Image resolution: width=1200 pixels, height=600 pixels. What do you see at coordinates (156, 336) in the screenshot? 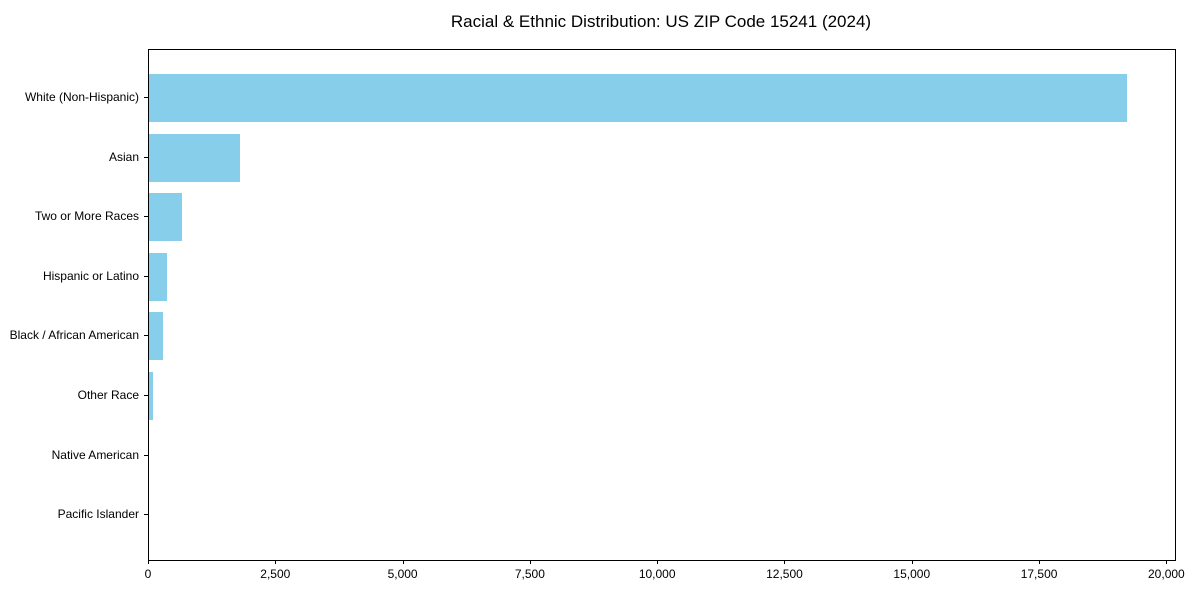
I see `bar-black-african-american` at bounding box center [156, 336].